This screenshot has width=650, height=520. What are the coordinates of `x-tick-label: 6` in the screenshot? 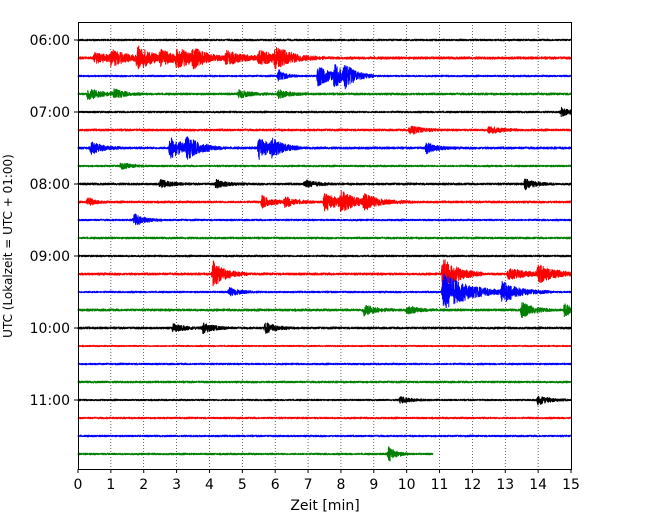 It's located at (275, 485).